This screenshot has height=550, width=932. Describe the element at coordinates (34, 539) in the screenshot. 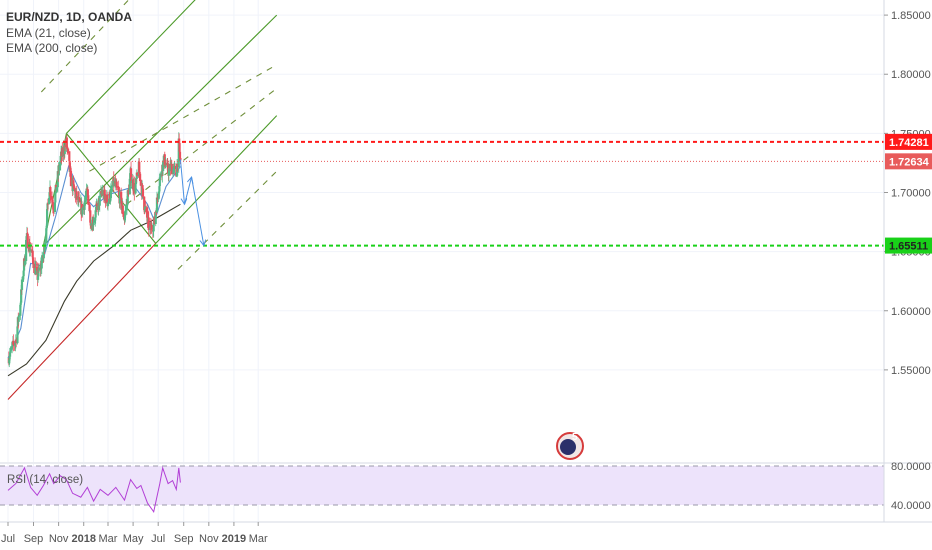

I see `x-tick-label-1: Sep` at that location.